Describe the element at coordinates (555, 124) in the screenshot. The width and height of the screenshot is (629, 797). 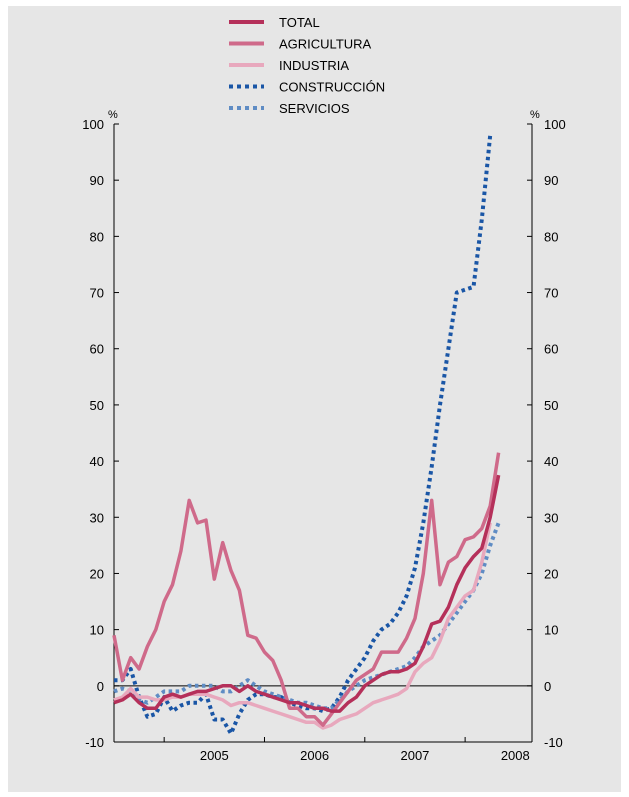
I see `y-tick-label-right: 100` at that location.